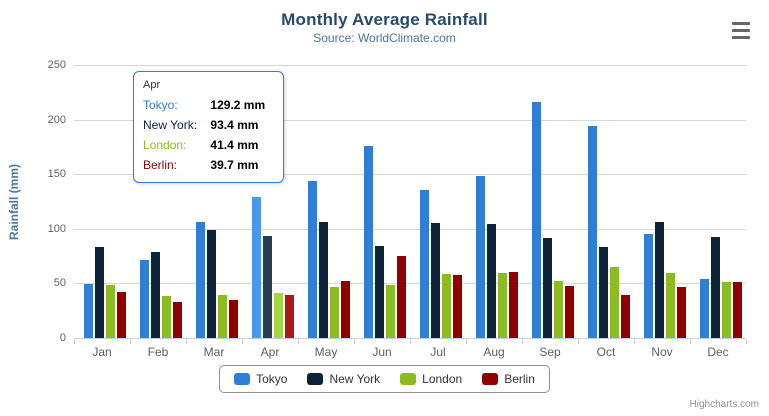  Describe the element at coordinates (267, 287) in the screenshot. I see `bar-new-york-apr` at that location.